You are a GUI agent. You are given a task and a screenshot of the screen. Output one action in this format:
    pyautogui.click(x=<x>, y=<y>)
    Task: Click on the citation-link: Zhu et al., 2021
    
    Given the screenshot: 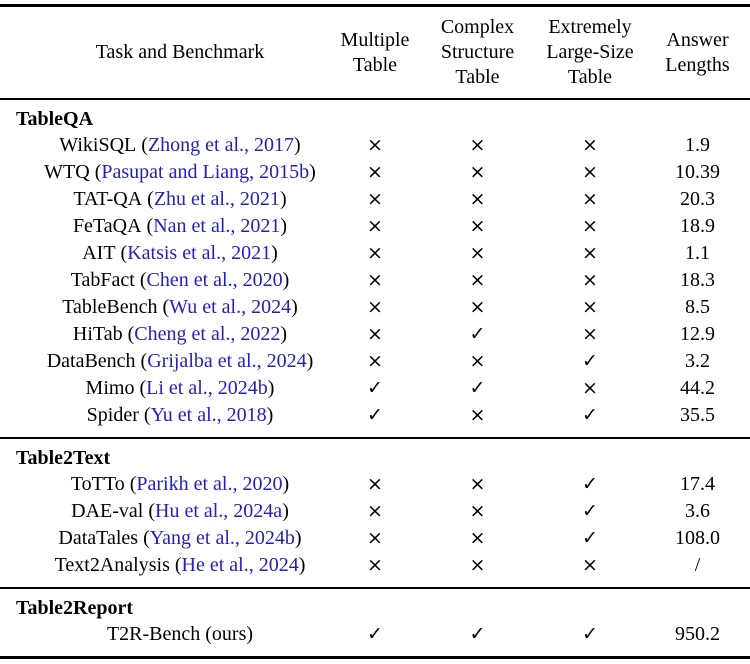 What is the action you would take?
    pyautogui.click(x=216, y=199)
    